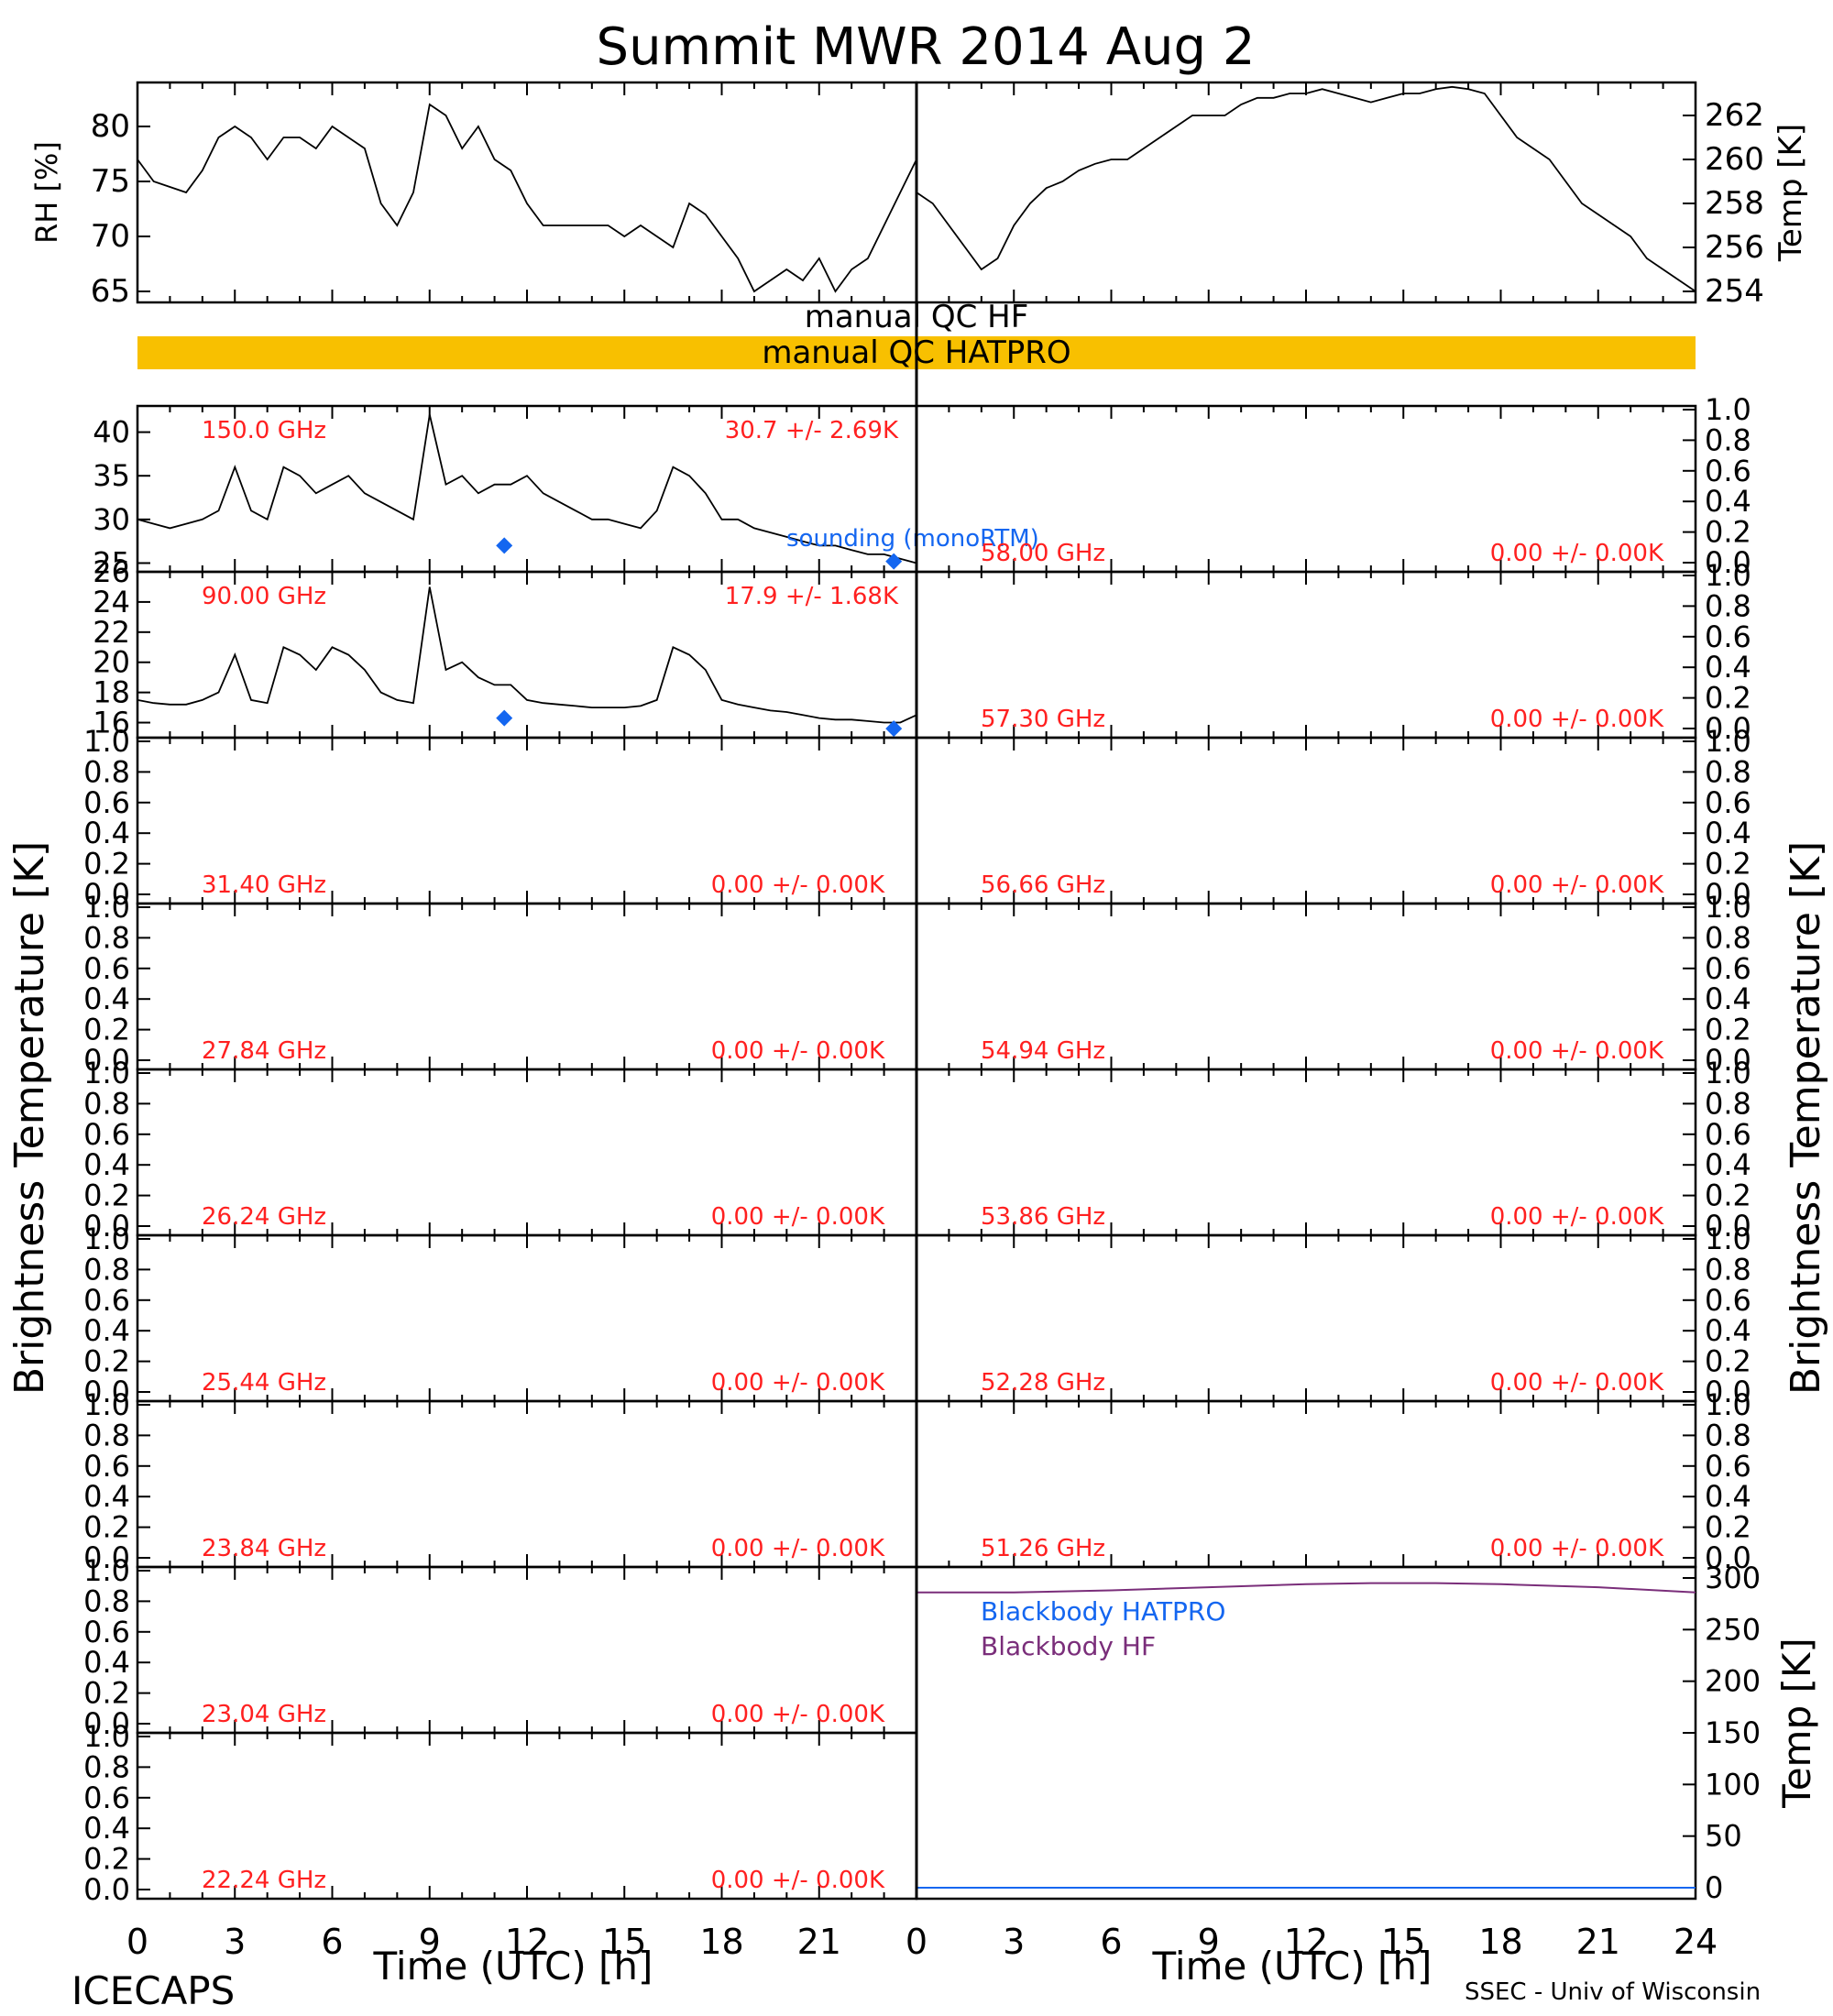 Image resolution: width=1833 pixels, height=2016 pixels. Describe the element at coordinates (1728, 698) in the screenshot. I see `right-panel-1-ytick-label: 0.2` at that location.